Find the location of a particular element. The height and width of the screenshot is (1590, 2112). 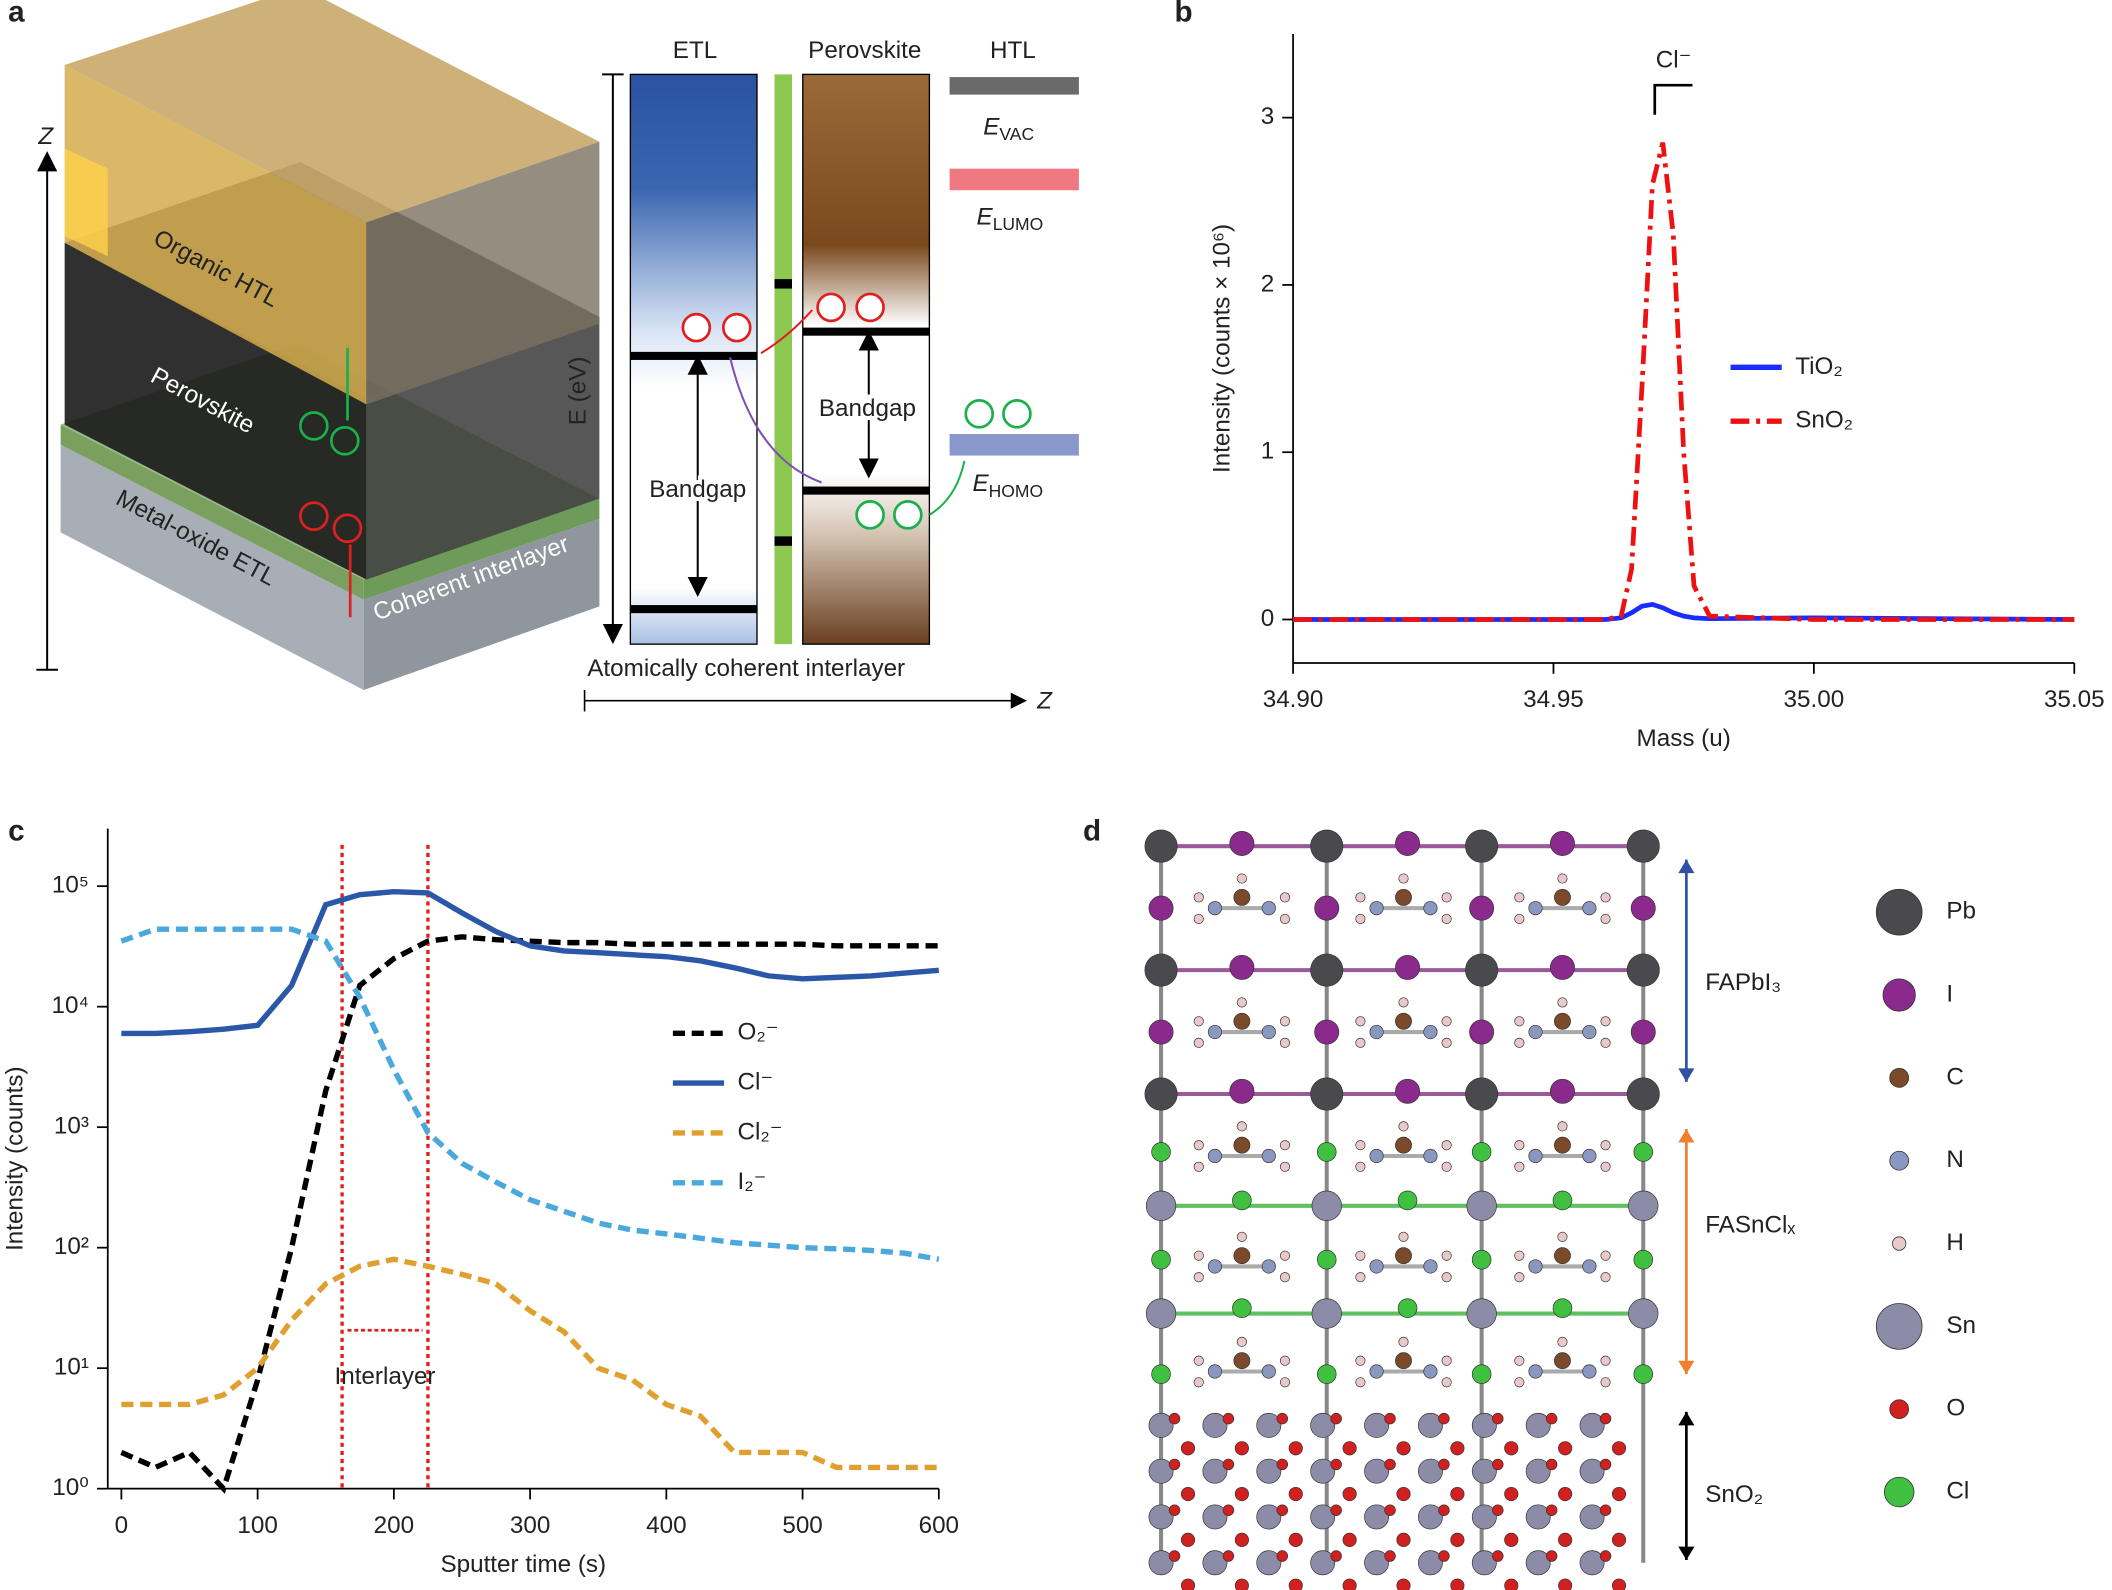

x-tick-label: 500 is located at coordinates (802, 1525).